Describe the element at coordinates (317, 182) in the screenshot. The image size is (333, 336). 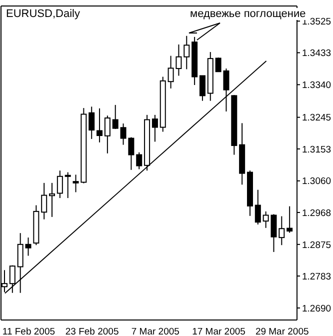
I see `y-tick-label: 1.3060` at that location.